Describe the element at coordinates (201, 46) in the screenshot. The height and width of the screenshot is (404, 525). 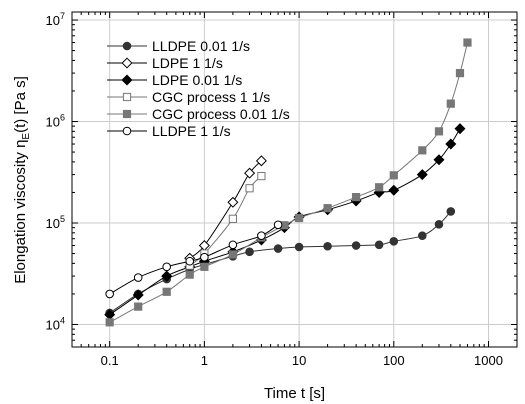
I see `legend-label: LLDPE 0.01 1/s` at that location.